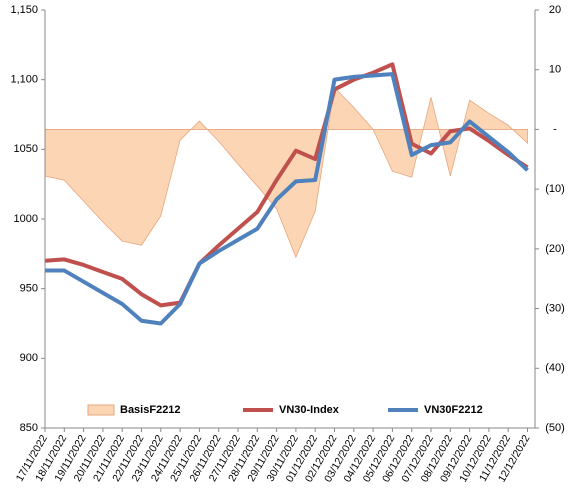 This screenshot has width=577, height=501. What do you see at coordinates (24, 10) in the screenshot?
I see `y-tick-label: 1,150` at bounding box center [24, 10].